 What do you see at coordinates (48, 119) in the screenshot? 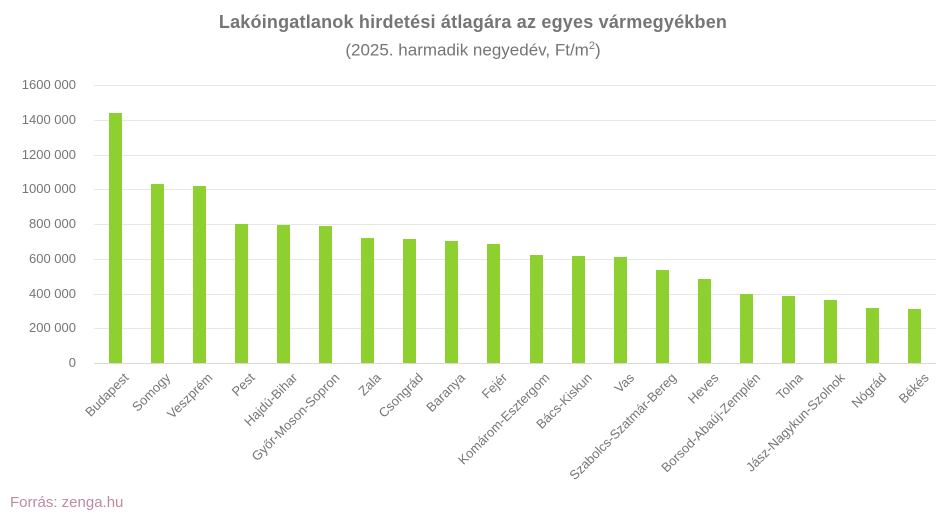
I see `y-tick-label: 1400 000` at bounding box center [48, 119].